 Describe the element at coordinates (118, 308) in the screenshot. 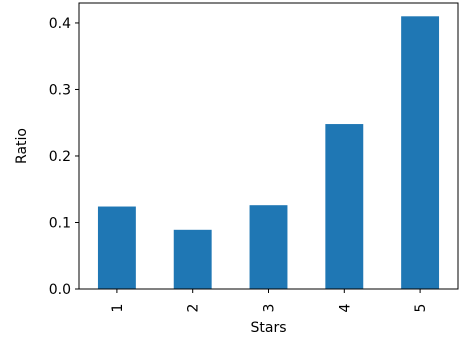

I see `x-tick-label: 1` at that location.